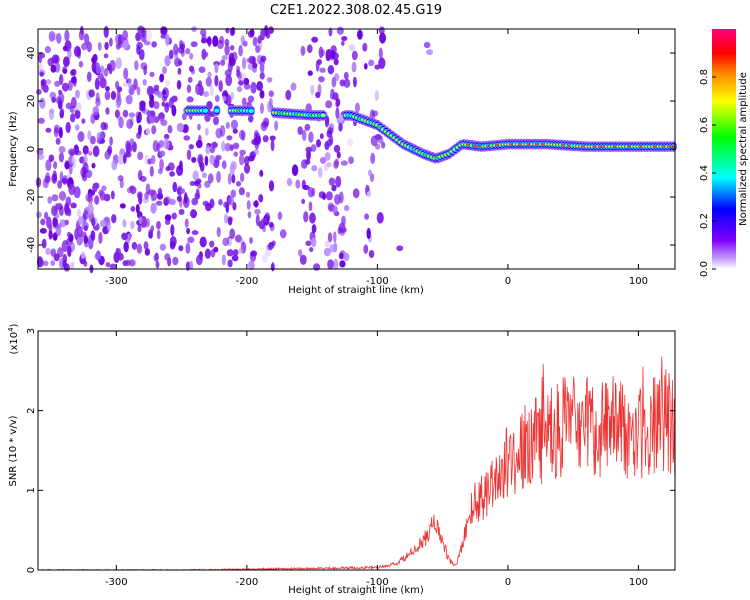 Image resolution: width=750 pixels, height=600 pixels. Describe the element at coordinates (724, 149) in the screenshot. I see `colorbar-gradient` at that location.